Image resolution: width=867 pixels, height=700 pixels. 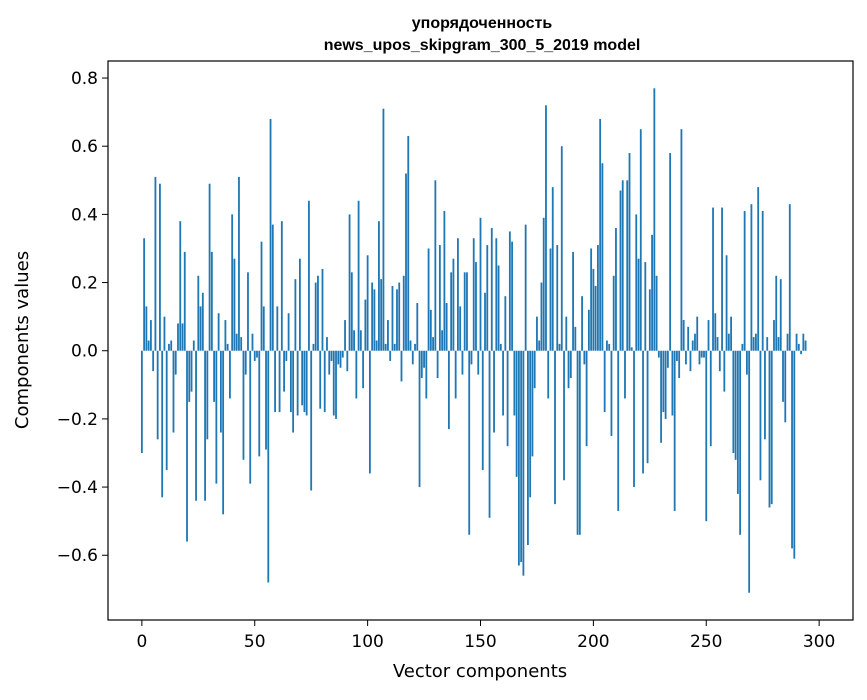 I want to click on x-tick-label: 250, so click(x=706, y=642).